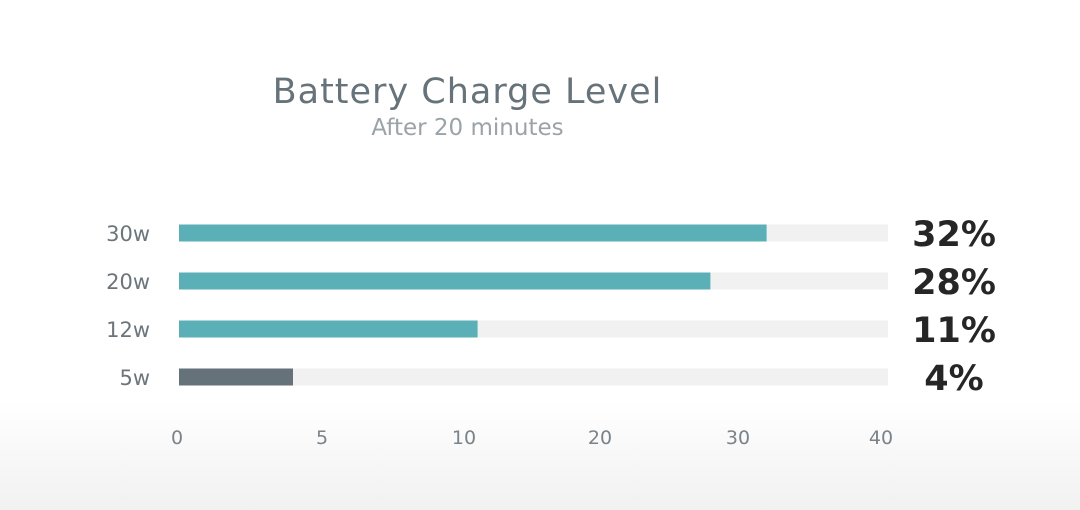 The height and width of the screenshot is (510, 1080). What do you see at coordinates (954, 235) in the screenshot?
I see `value-label-30w: 32%` at bounding box center [954, 235].